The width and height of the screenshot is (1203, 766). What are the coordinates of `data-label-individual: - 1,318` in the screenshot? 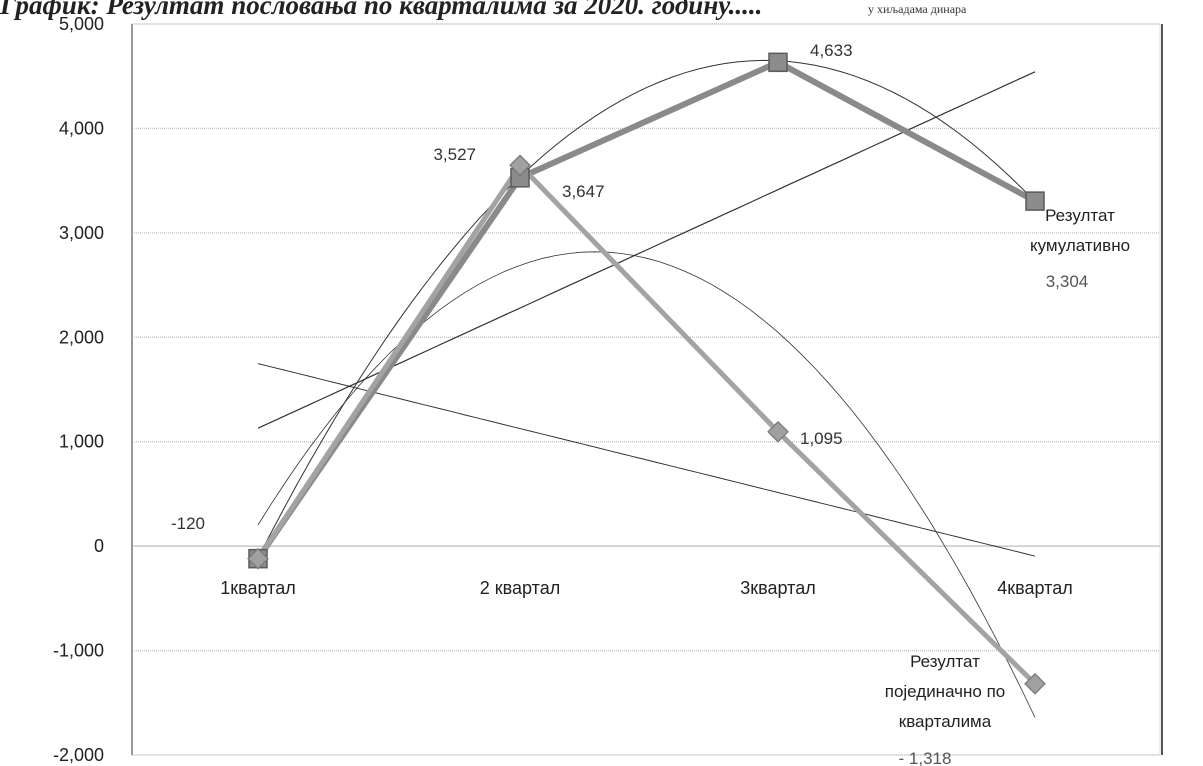 It's located at (925, 757).